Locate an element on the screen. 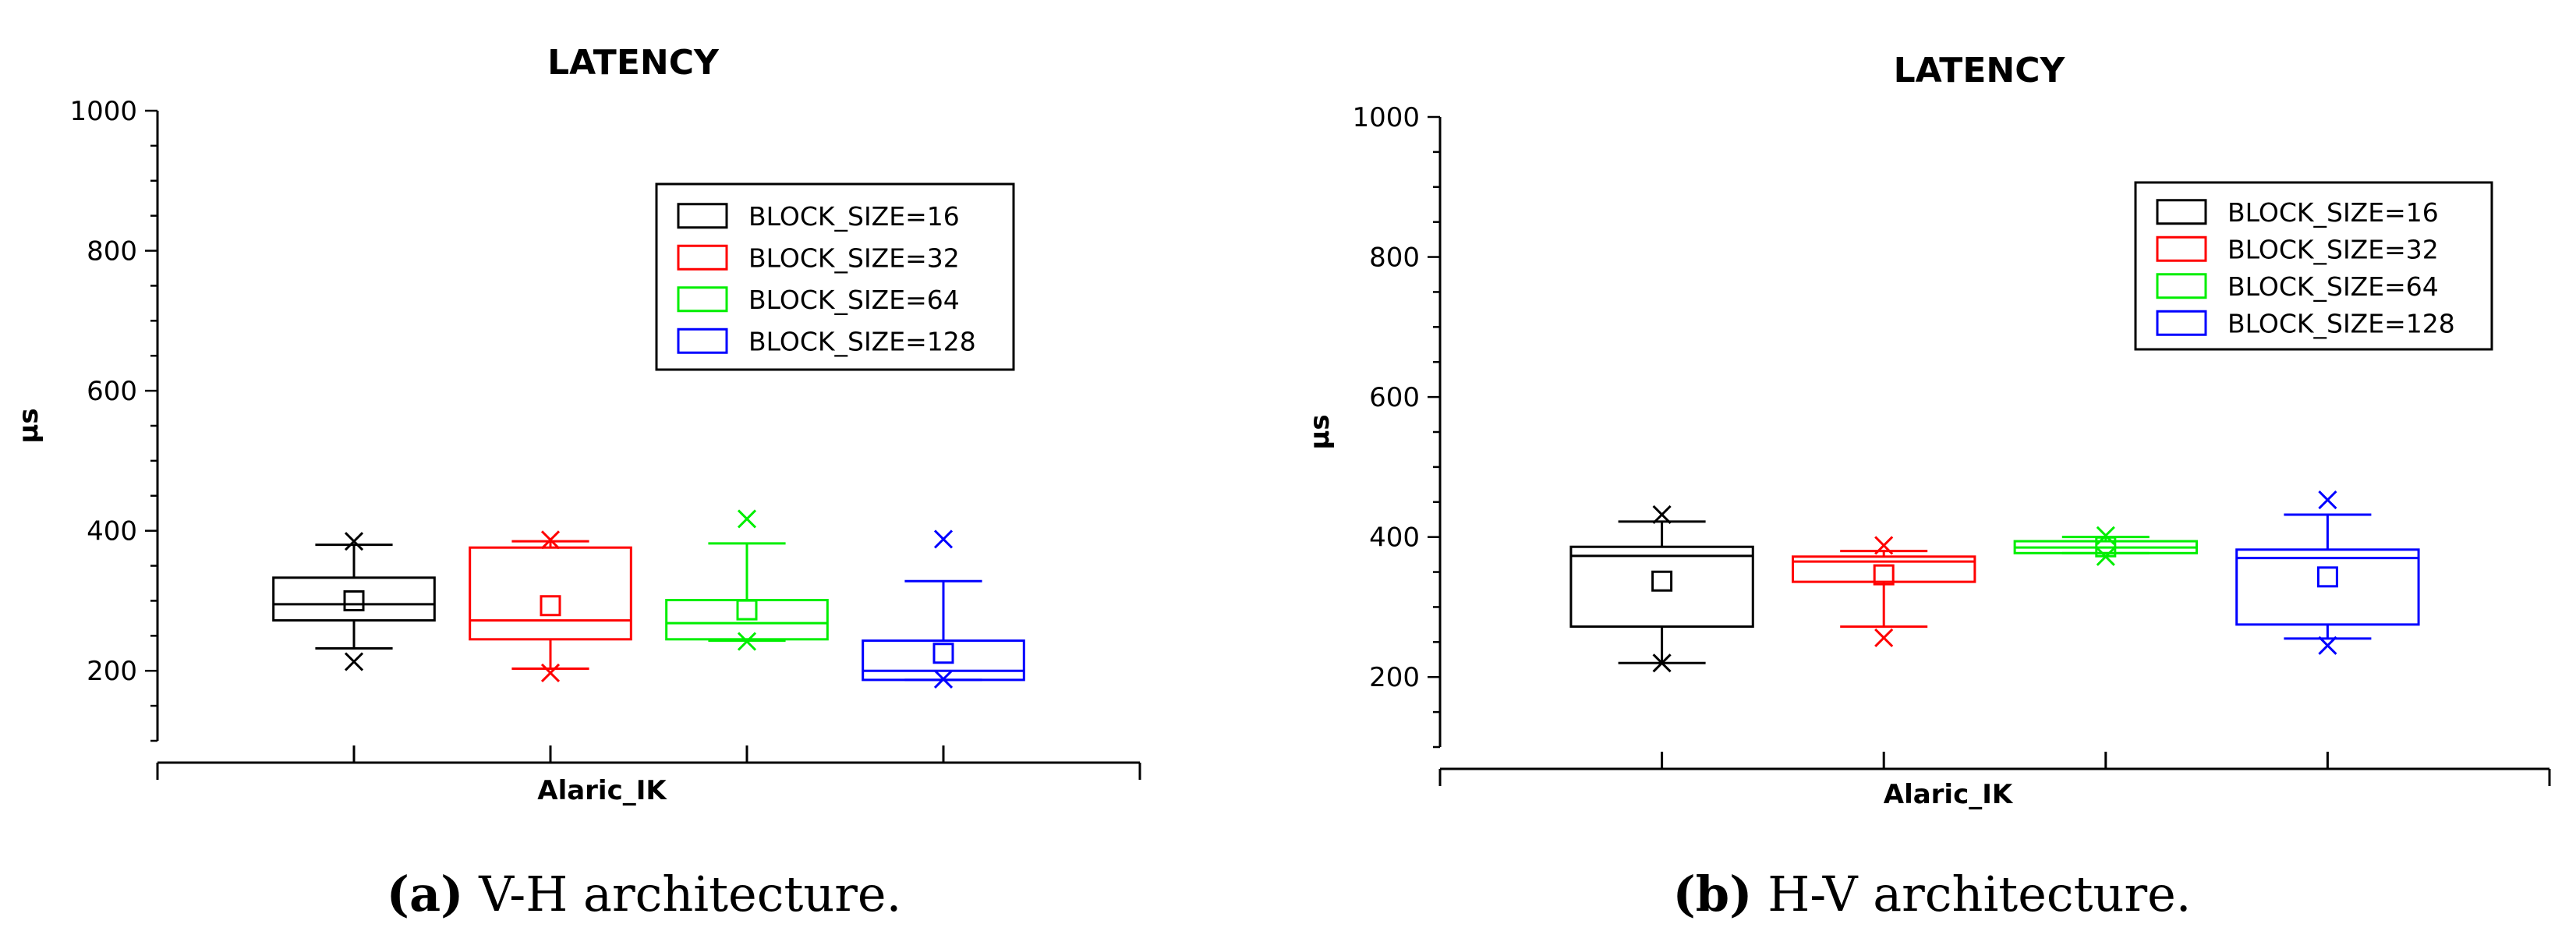 Image resolution: width=2576 pixels, height=949 pixels. caption-a-label: (a) is located at coordinates (425, 894).